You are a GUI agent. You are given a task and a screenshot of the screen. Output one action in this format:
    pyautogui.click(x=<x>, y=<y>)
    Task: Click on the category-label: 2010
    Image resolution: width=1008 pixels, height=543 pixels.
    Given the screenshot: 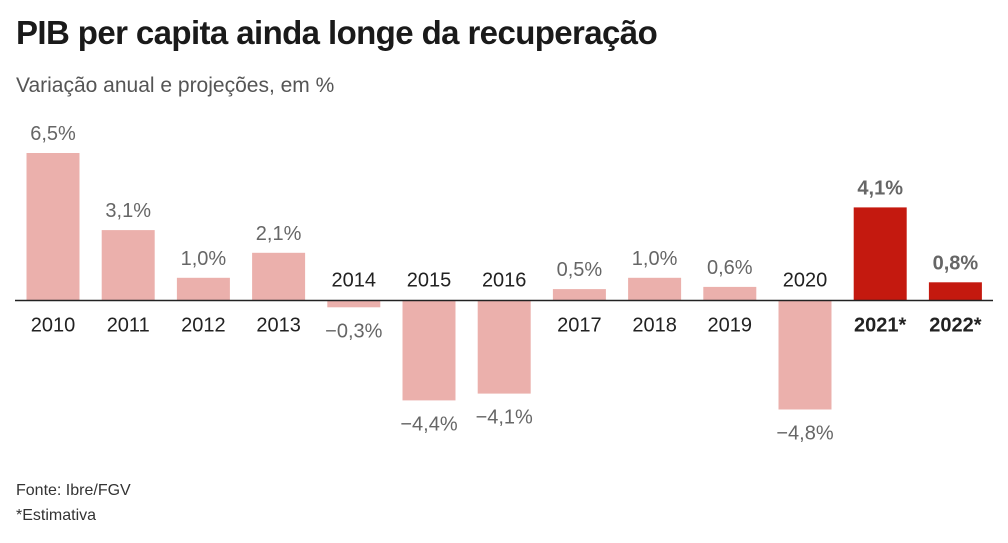 What is the action you would take?
    pyautogui.click(x=53, y=326)
    